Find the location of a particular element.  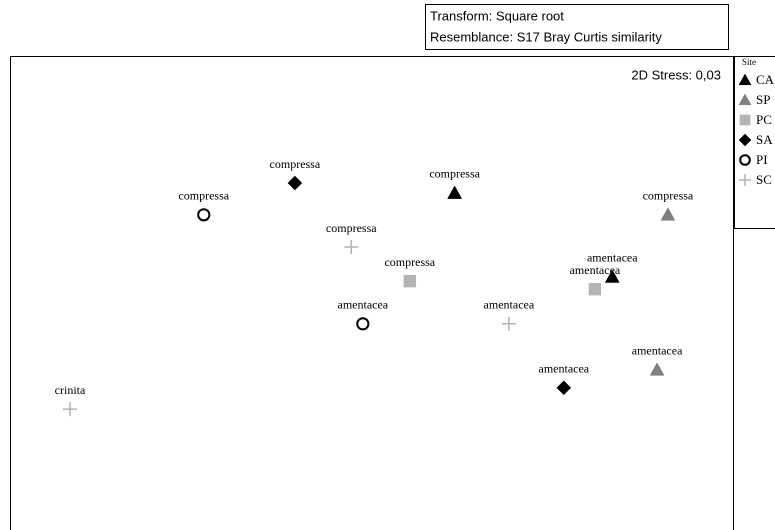

legend-label: PI is located at coordinates (762, 159).